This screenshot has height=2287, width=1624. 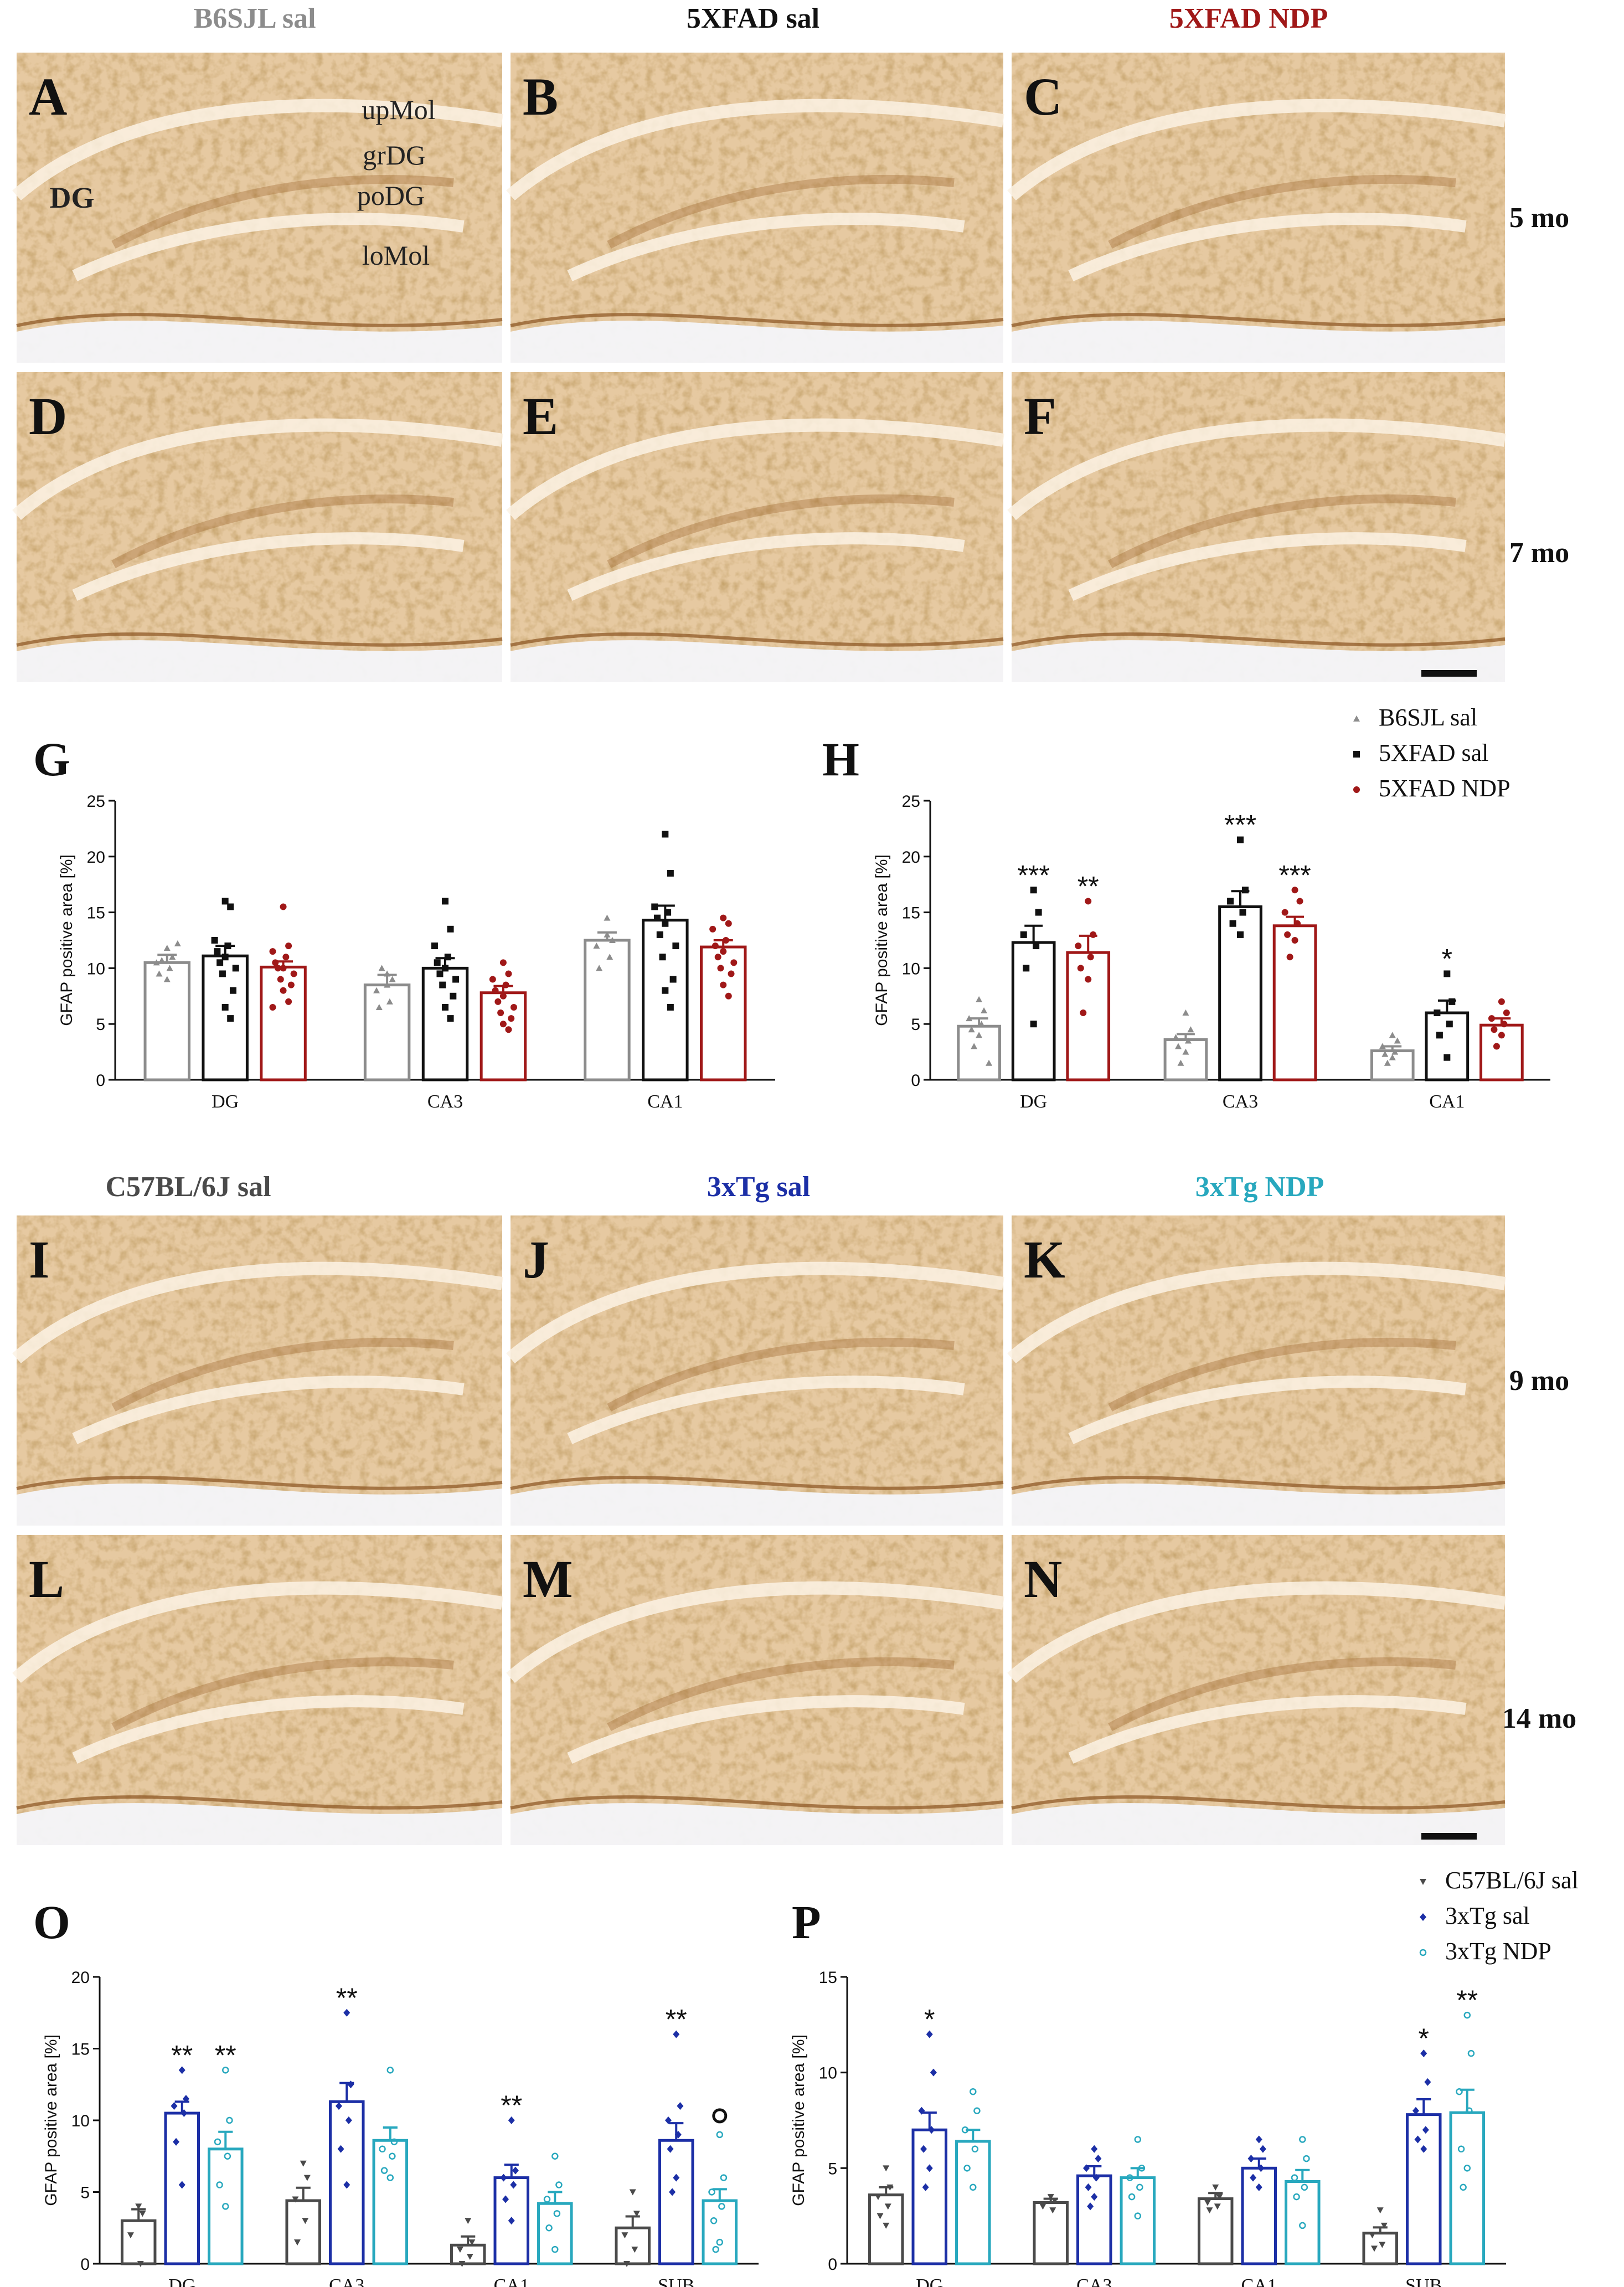 I want to click on age-label-7mo: 7 mo, so click(x=1539, y=553).